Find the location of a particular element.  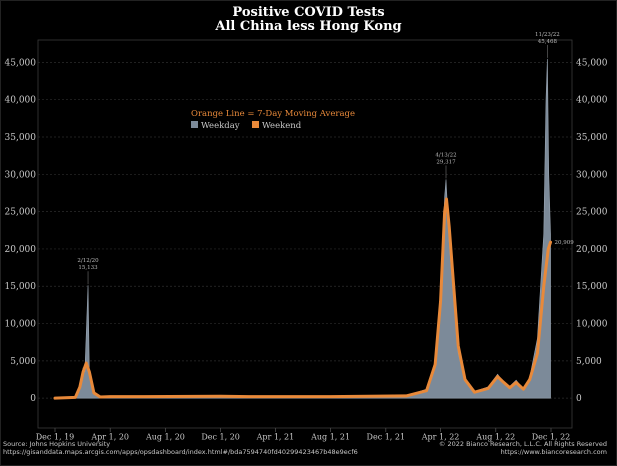

y-tick-label-left: 35,000 is located at coordinates (21, 138).